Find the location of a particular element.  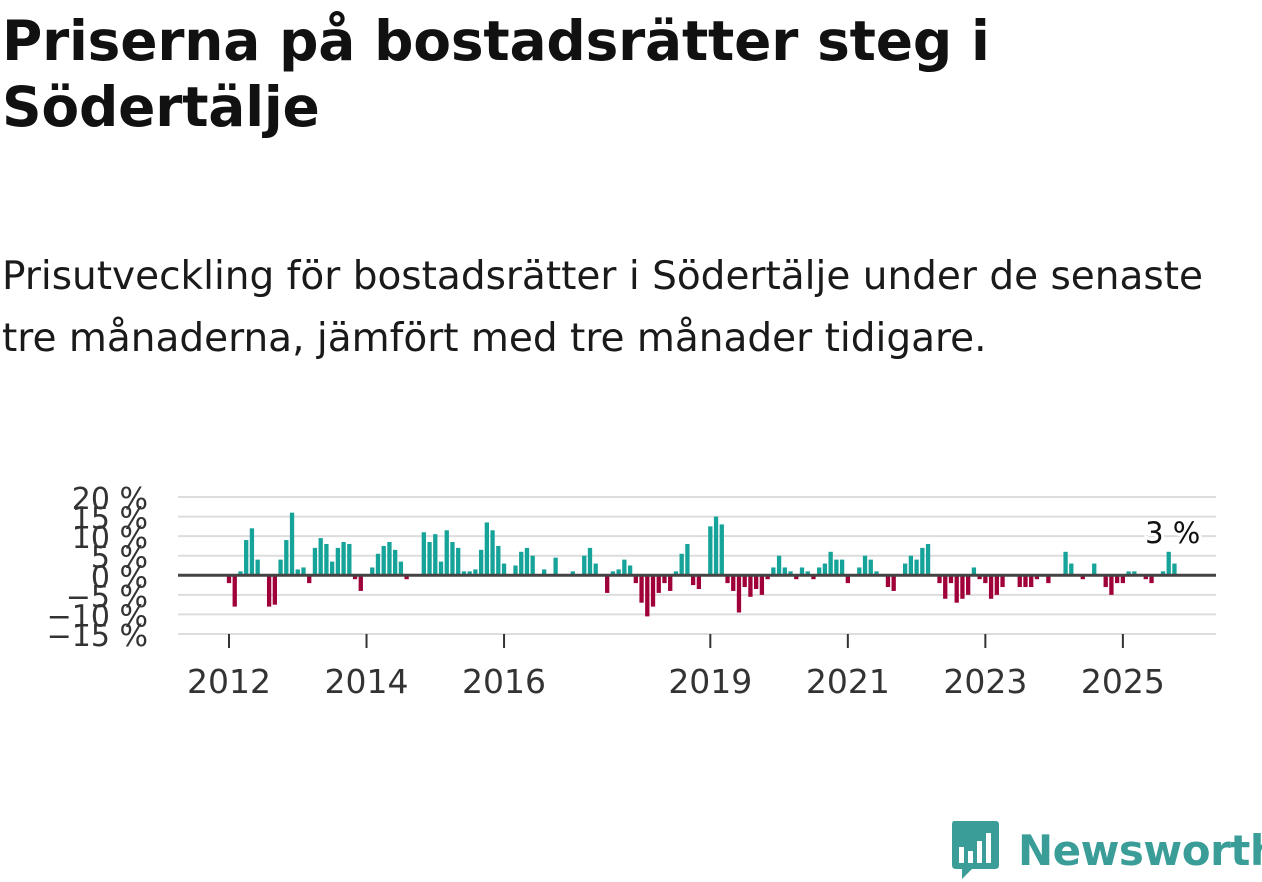

y-tick-label: −5 % is located at coordinates (107, 597).